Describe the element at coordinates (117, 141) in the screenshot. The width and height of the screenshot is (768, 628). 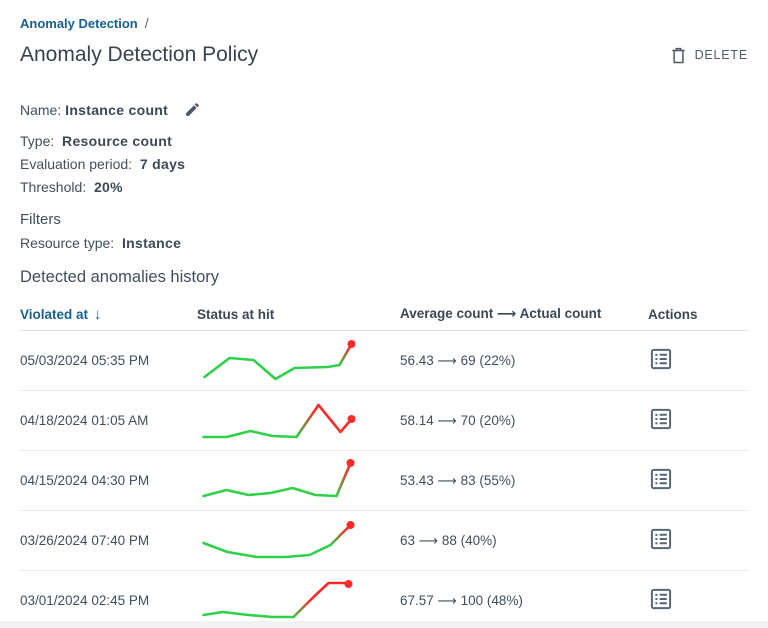
I see `type-value: Resource count` at that location.